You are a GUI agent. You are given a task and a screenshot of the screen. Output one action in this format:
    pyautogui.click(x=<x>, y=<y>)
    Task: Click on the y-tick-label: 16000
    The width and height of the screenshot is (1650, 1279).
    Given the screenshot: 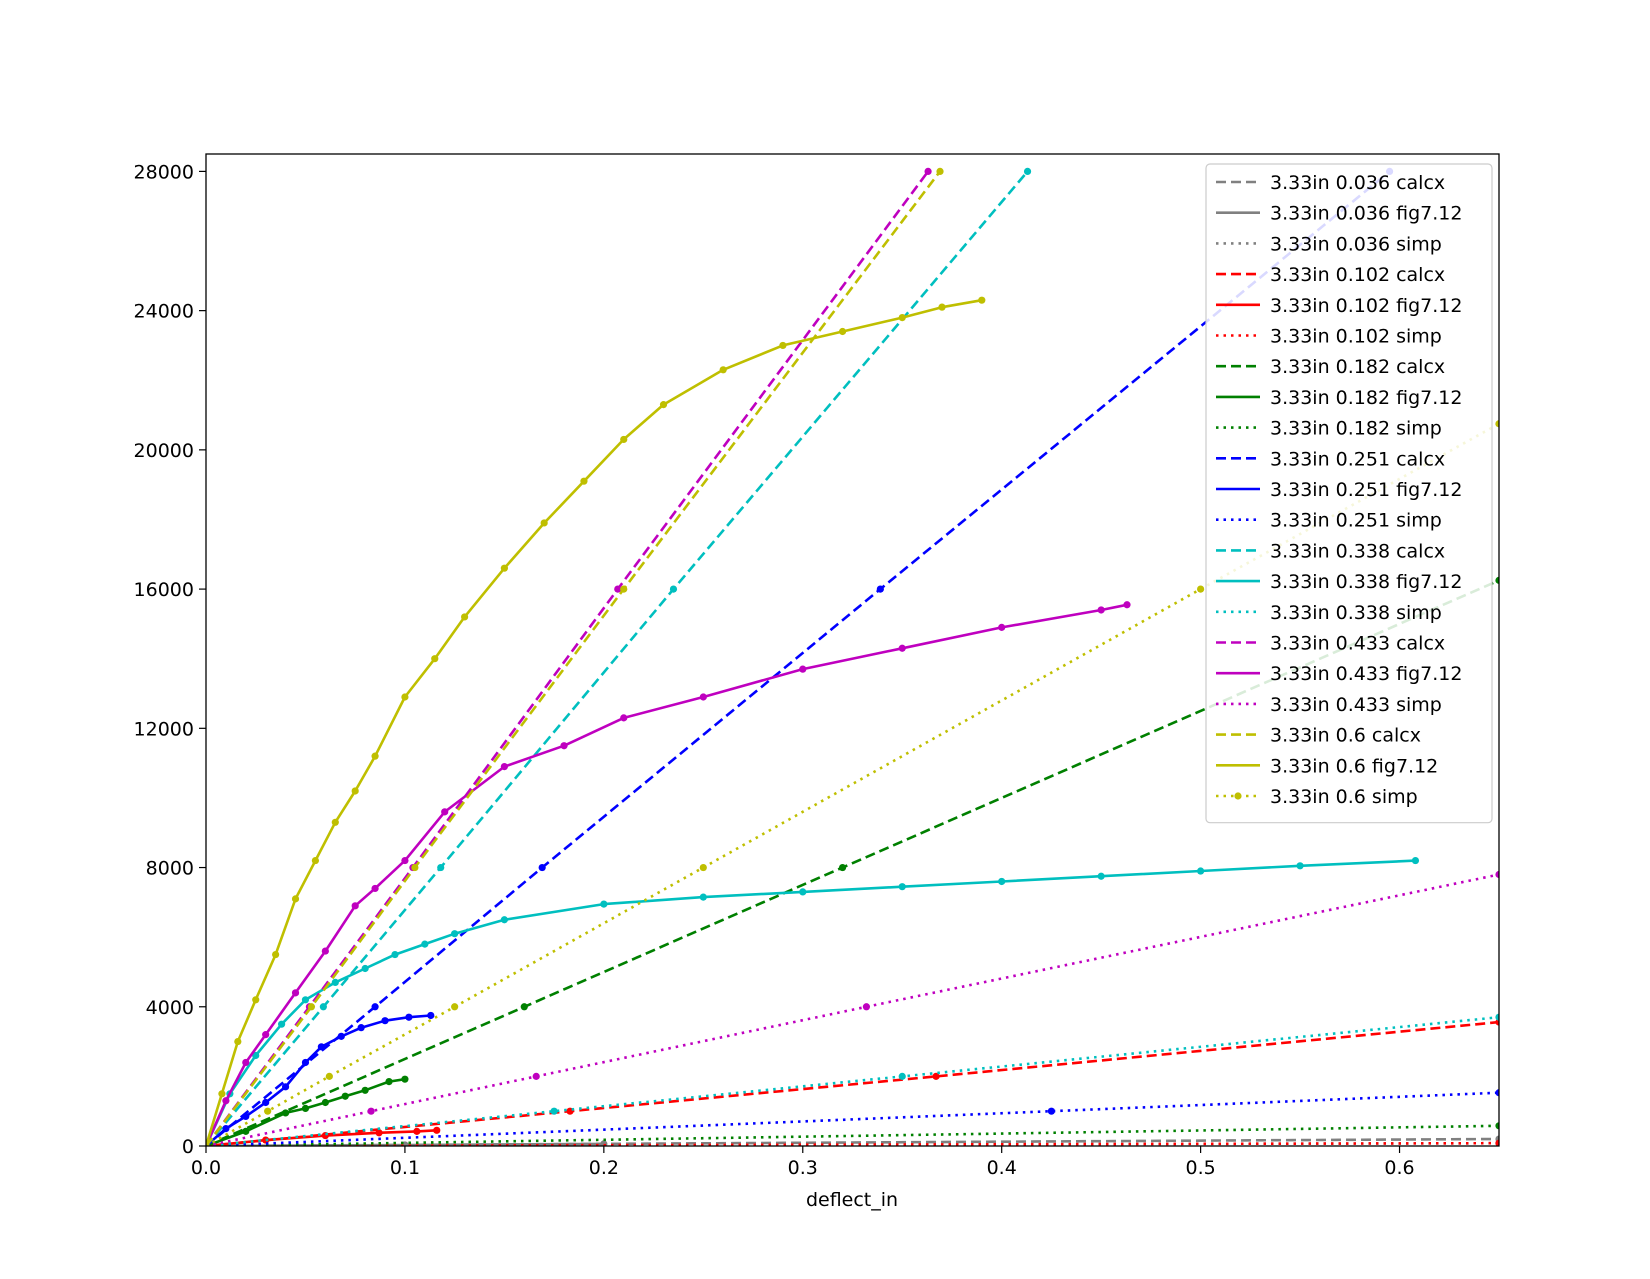 What is the action you would take?
    pyautogui.click(x=164, y=590)
    